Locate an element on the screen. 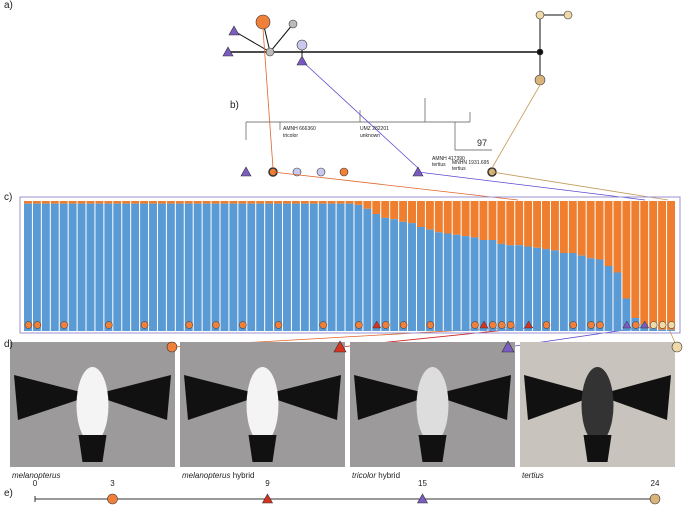  body is located at coordinates (92, 405).